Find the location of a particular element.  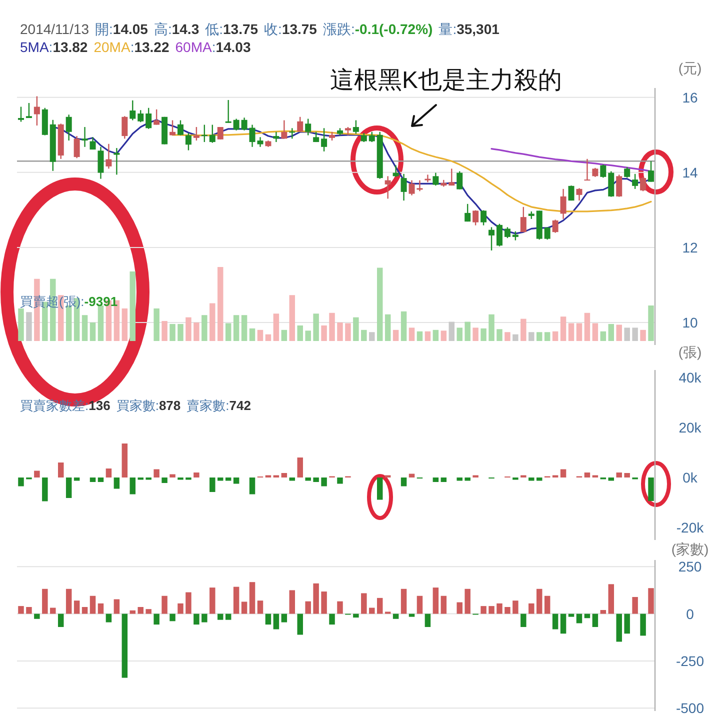

y-tick-label: 10 is located at coordinates (690, 322).